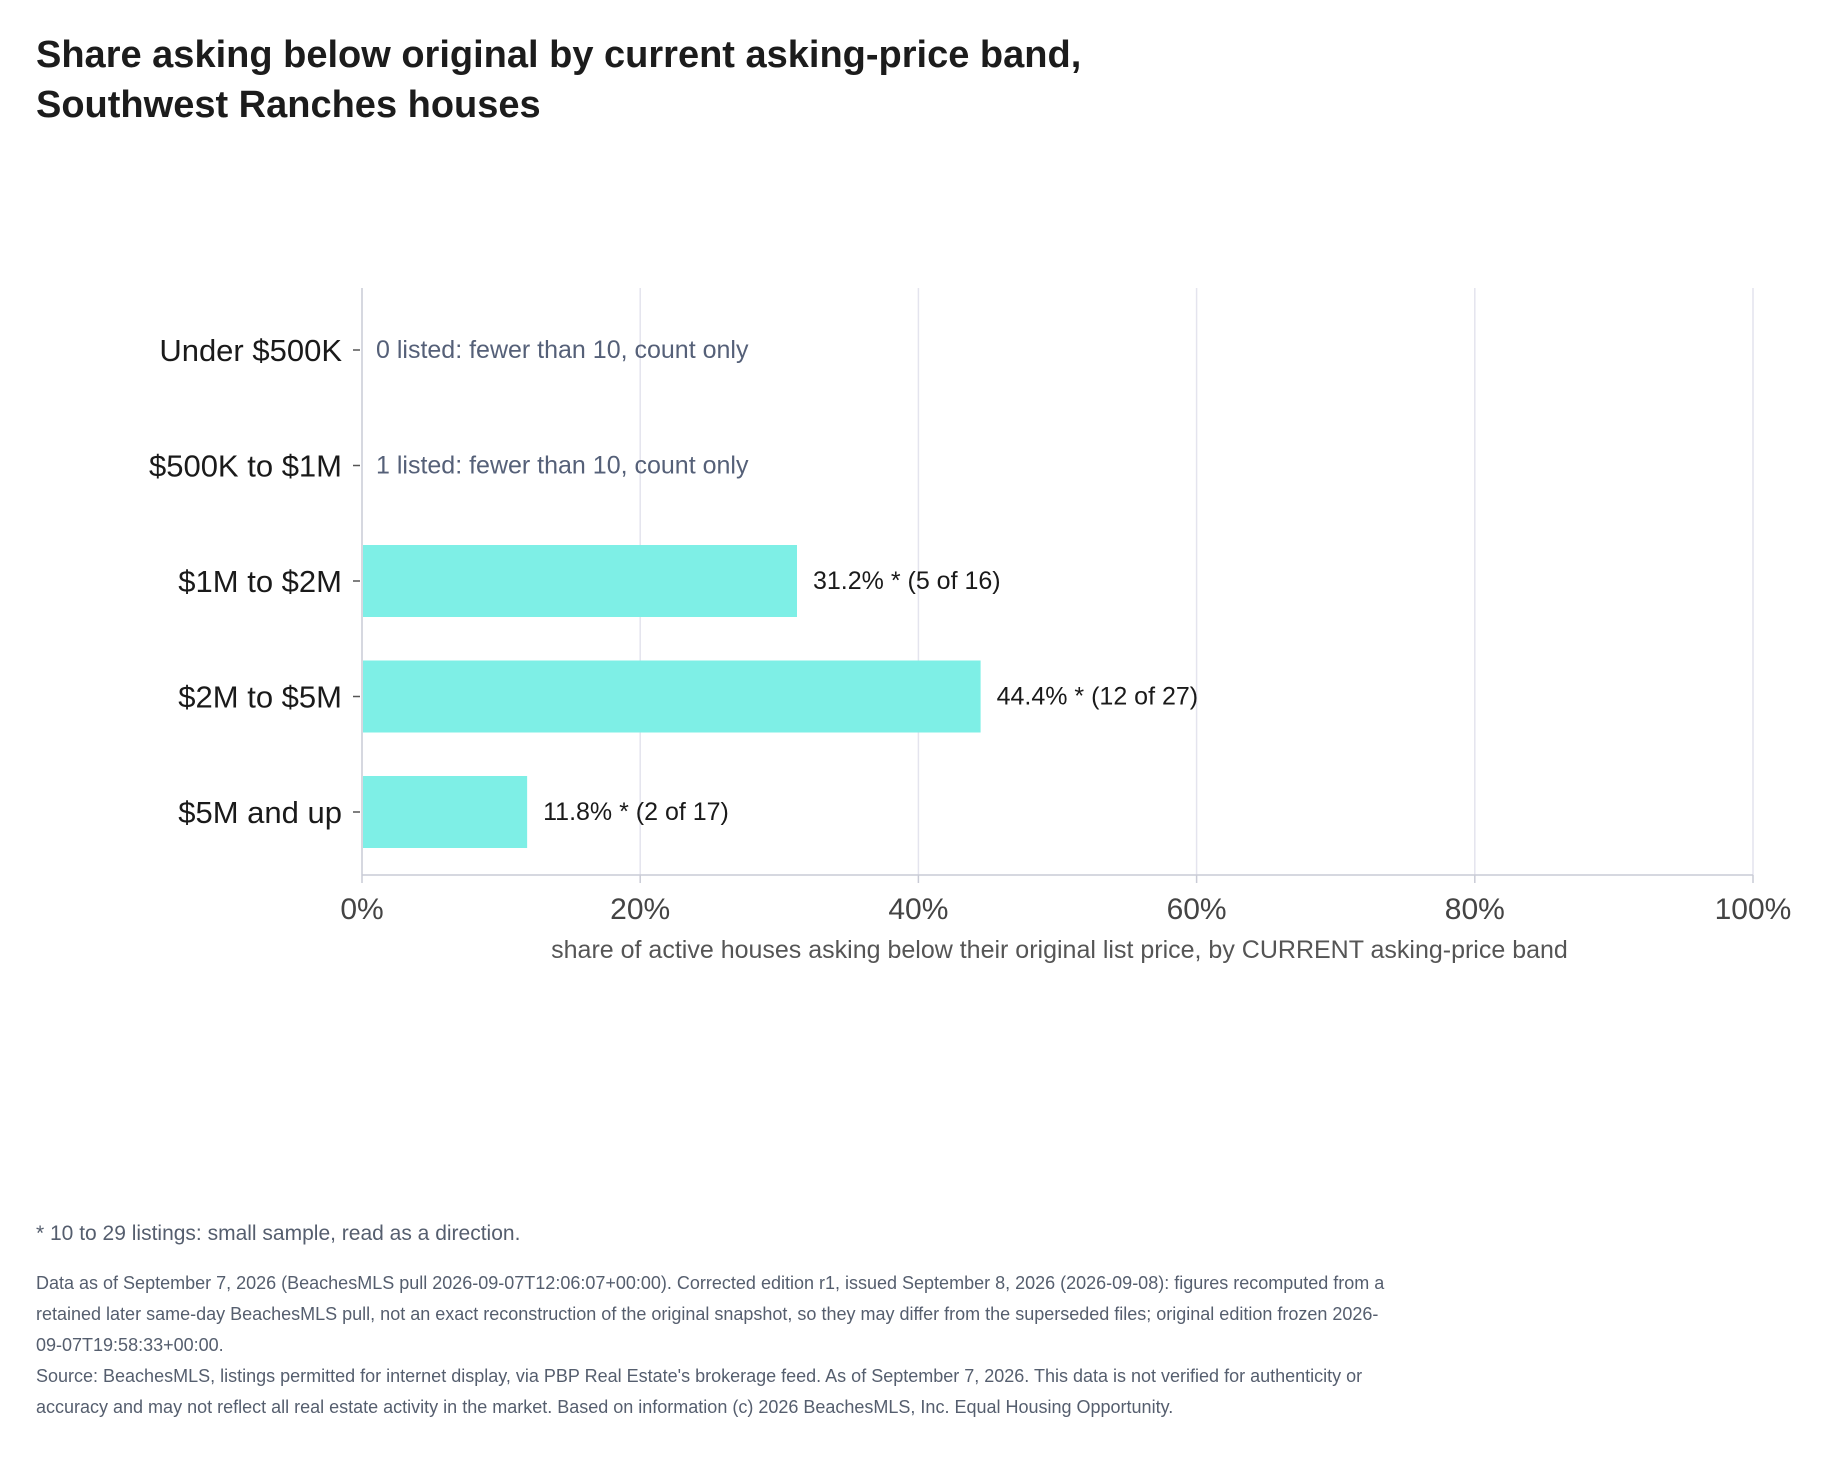 This screenshot has height=1477, width=1821. What do you see at coordinates (1197, 909) in the screenshot?
I see `x-tick-label: 60%` at bounding box center [1197, 909].